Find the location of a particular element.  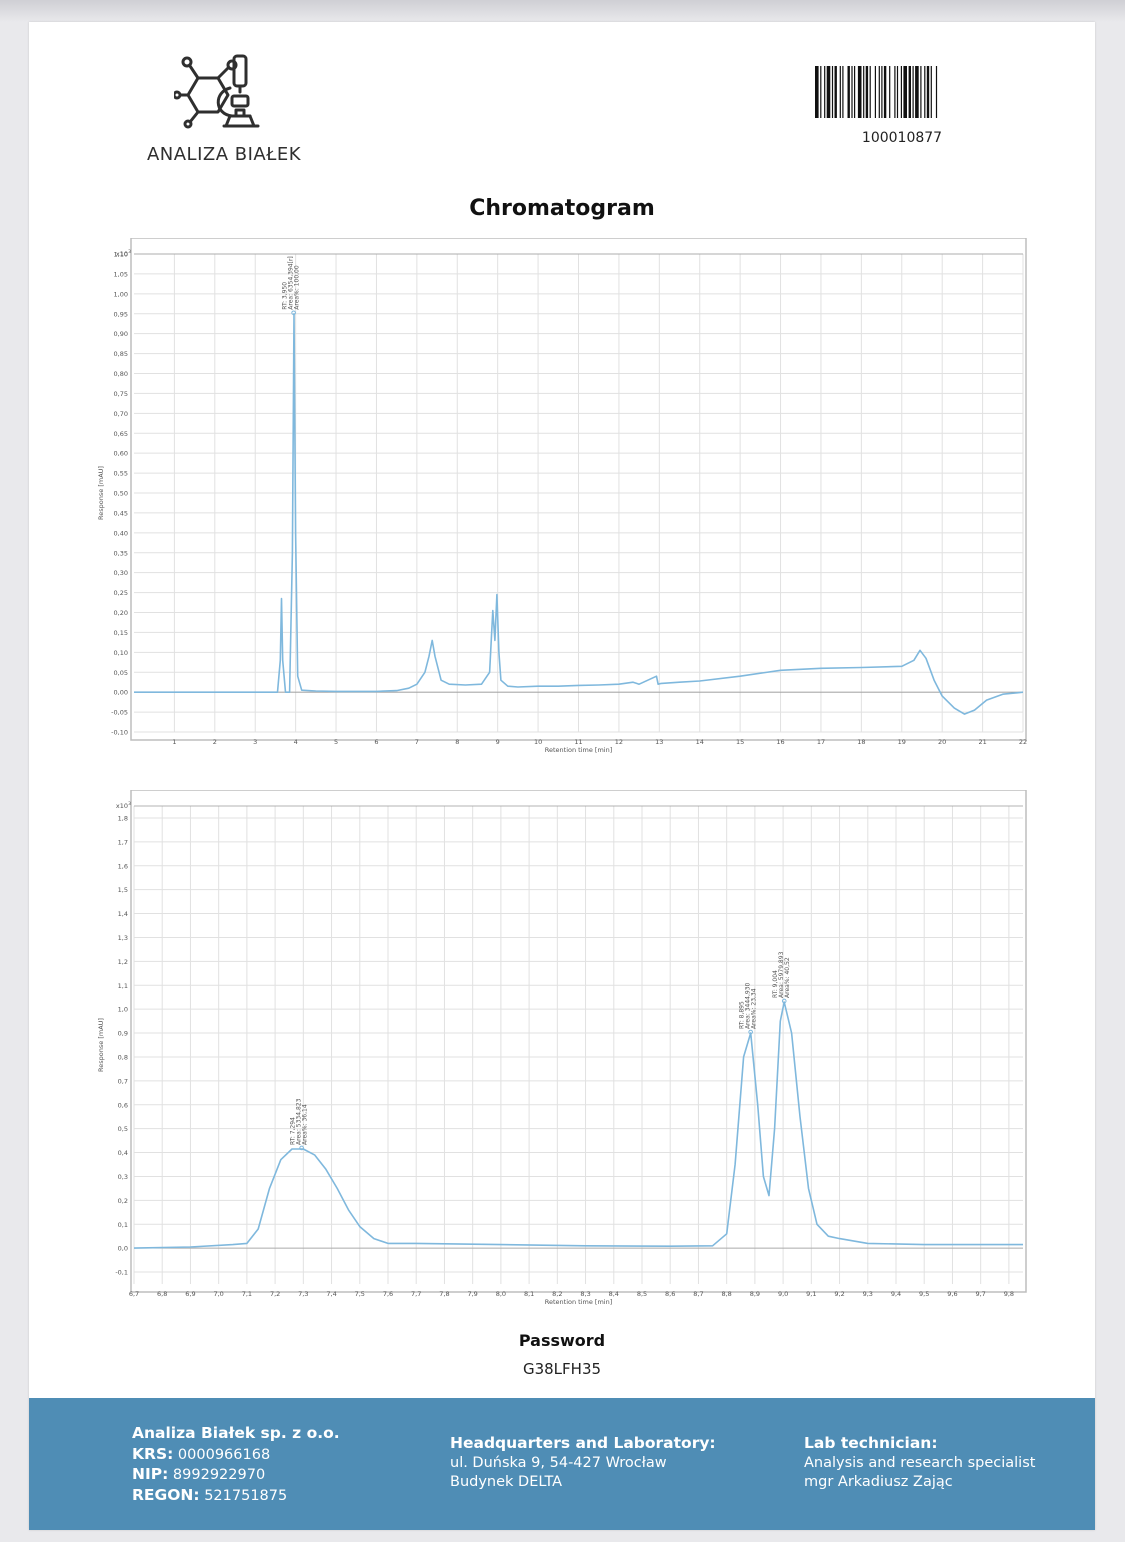

y-tick-label: 0,30 is located at coordinates (121, 573).